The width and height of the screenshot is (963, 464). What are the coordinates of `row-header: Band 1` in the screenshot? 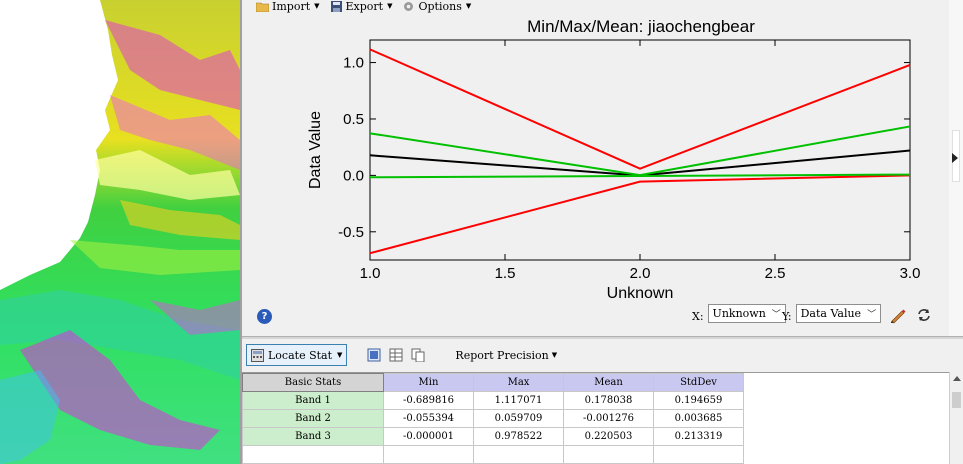 It's located at (313, 400).